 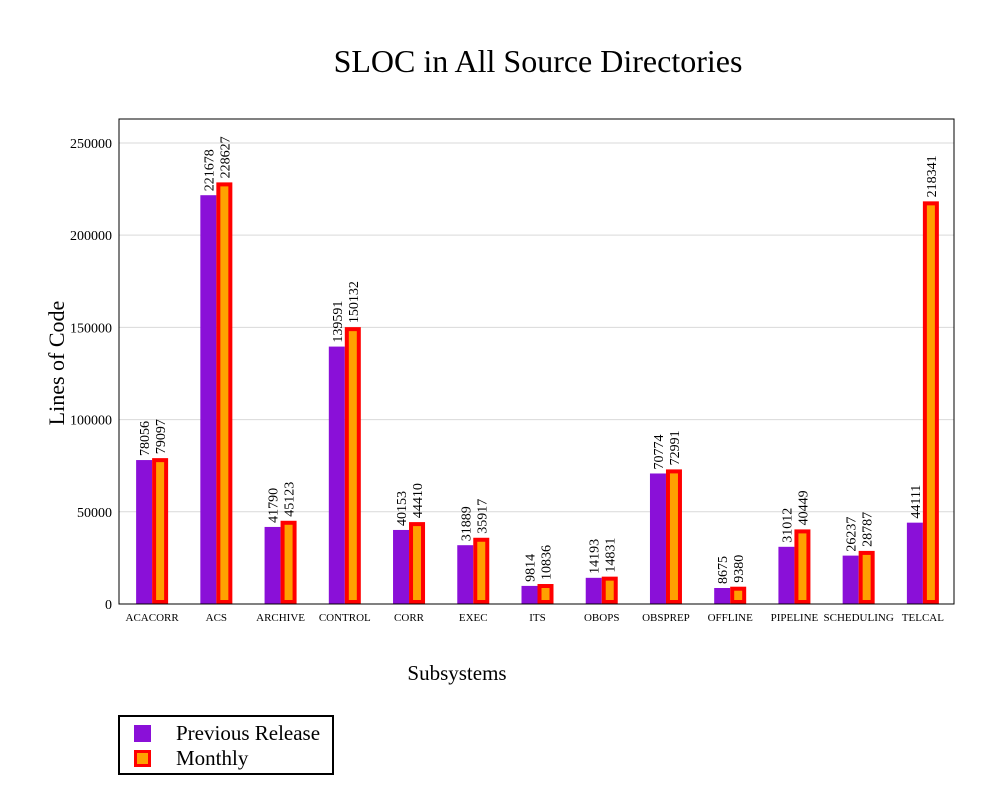 I want to click on x-tick-label-pipeline: PIPELINE, so click(x=795, y=618).